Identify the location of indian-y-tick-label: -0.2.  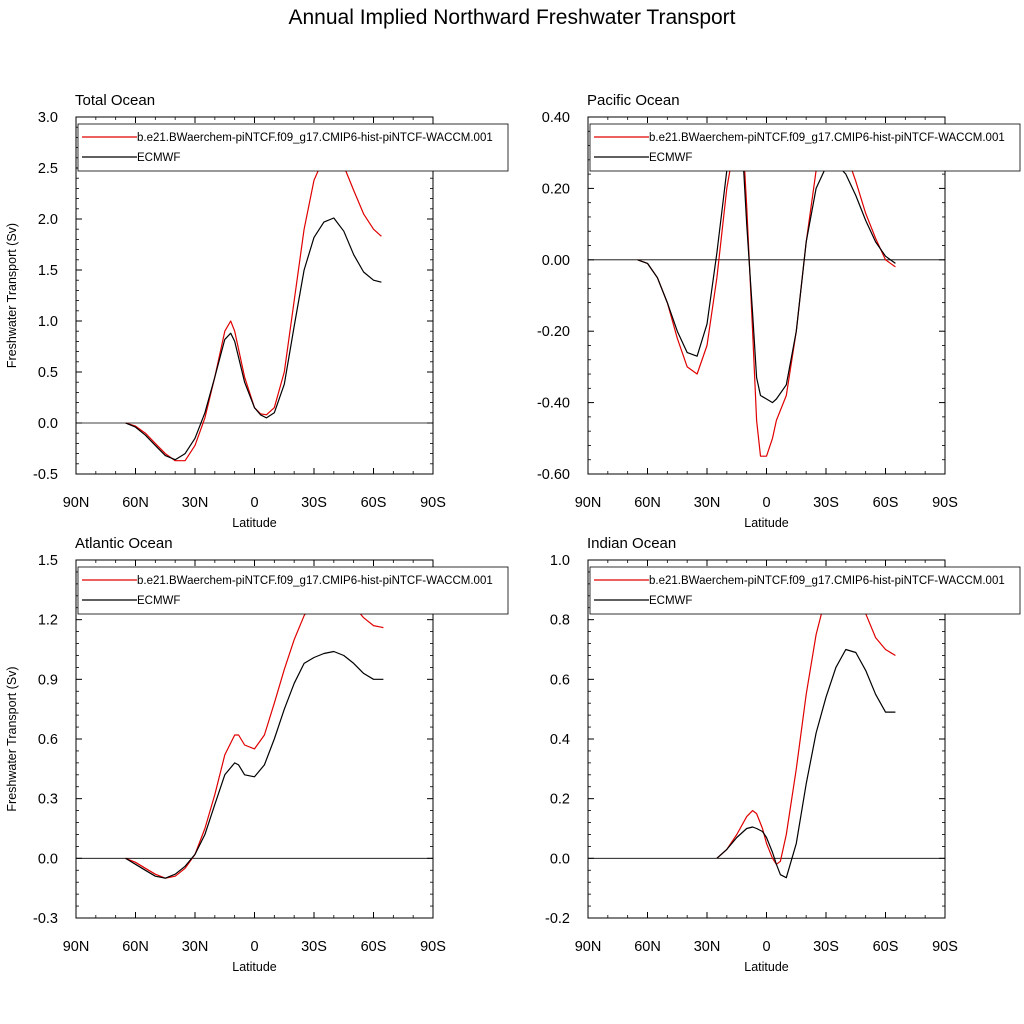
(557, 919).